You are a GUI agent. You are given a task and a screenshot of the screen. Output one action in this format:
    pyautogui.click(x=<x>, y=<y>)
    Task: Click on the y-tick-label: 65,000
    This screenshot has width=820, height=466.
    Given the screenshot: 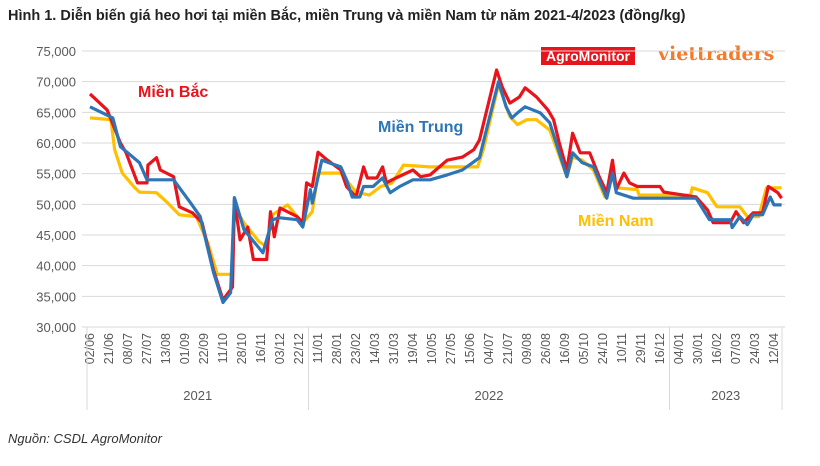 What is the action you would take?
    pyautogui.click(x=56, y=112)
    